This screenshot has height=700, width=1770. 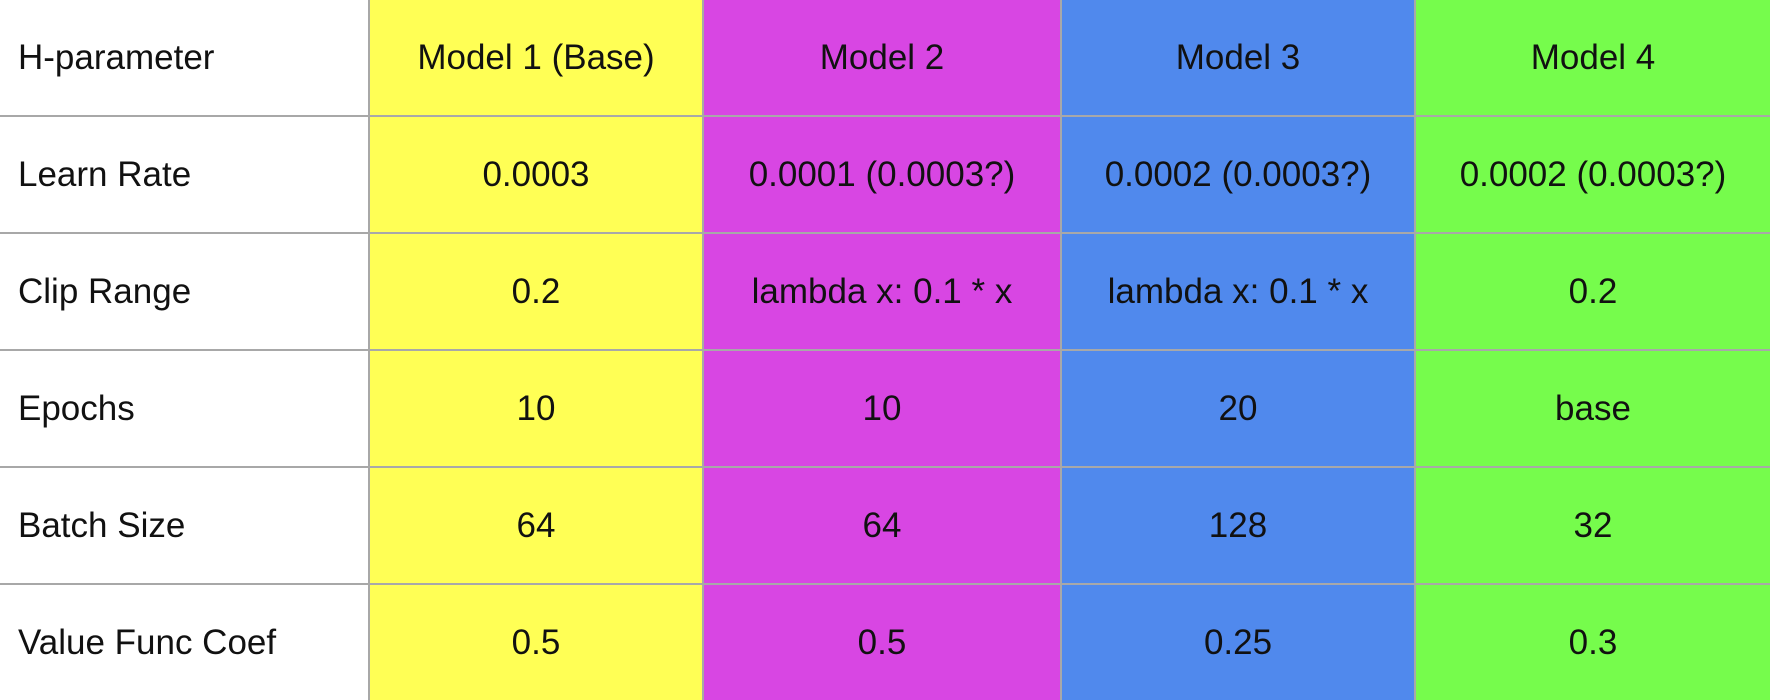 I want to click on row-label: Batch Size, so click(x=185, y=525).